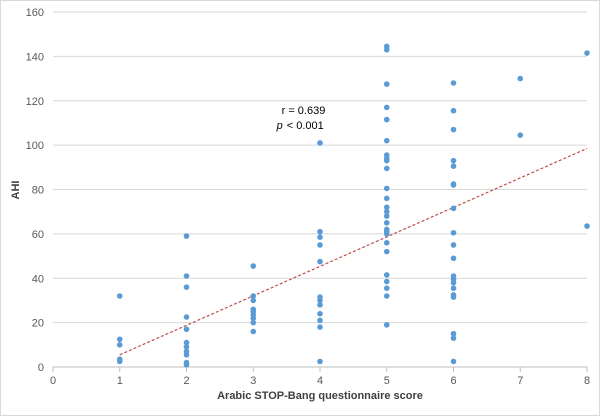 This screenshot has height=416, width=600. What do you see at coordinates (38, 279) in the screenshot?
I see `y-tick-label: 40` at bounding box center [38, 279].